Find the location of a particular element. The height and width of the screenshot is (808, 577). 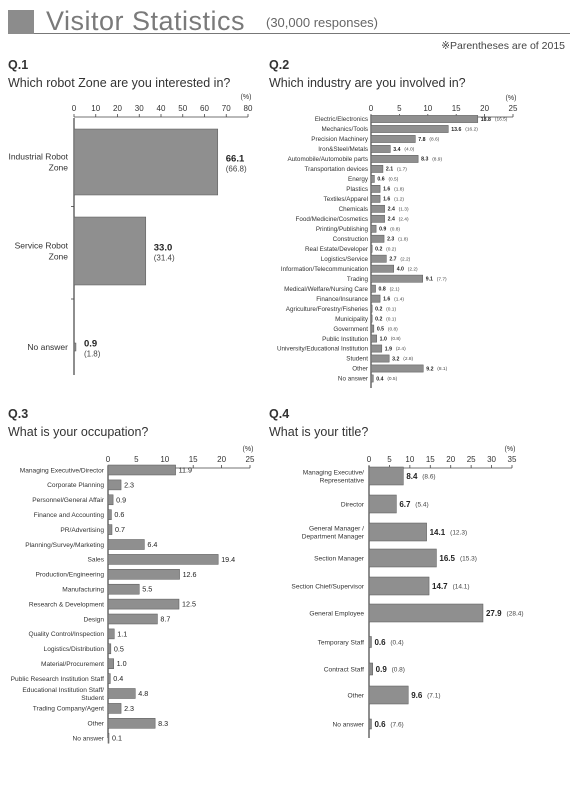

q4-tick-label: 5 is located at coordinates (389, 459).